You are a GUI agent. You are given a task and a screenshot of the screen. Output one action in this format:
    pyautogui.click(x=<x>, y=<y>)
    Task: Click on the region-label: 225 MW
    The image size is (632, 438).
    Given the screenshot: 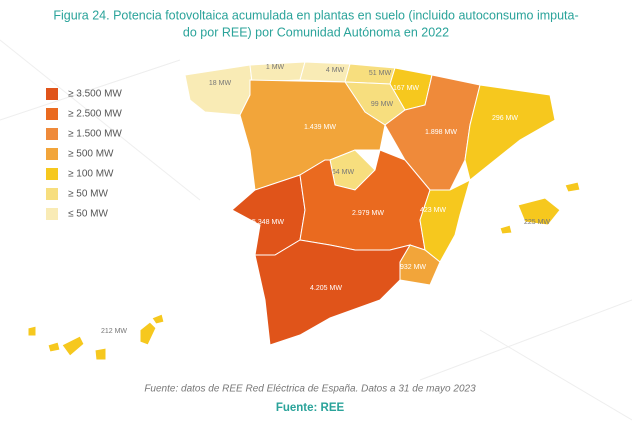 What is the action you would take?
    pyautogui.click(x=537, y=222)
    